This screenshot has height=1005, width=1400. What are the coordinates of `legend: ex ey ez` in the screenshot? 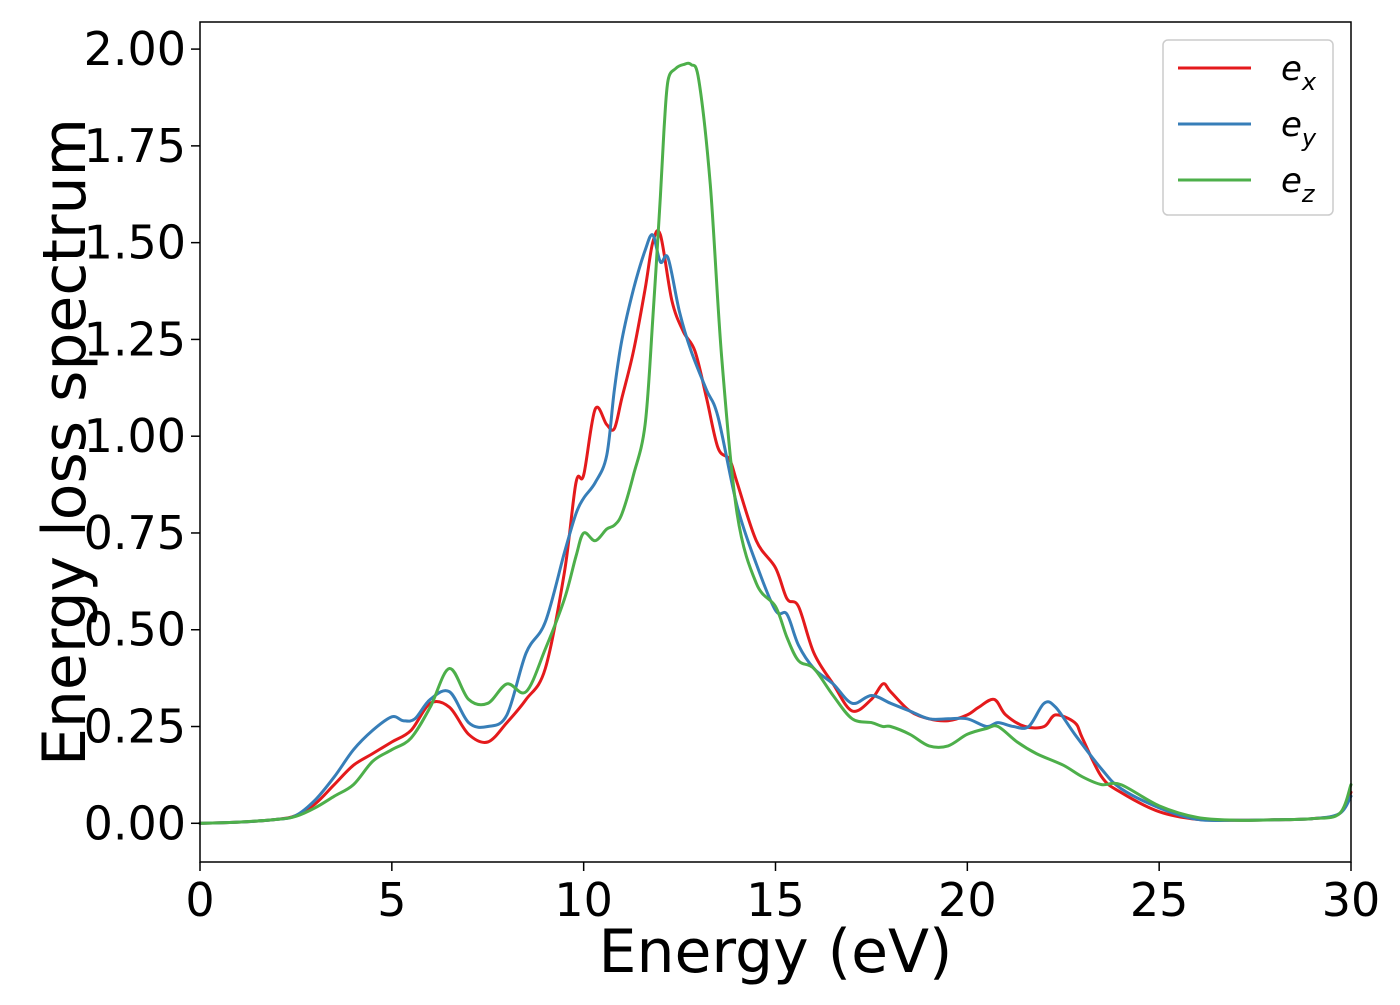 It's located at (1248, 127).